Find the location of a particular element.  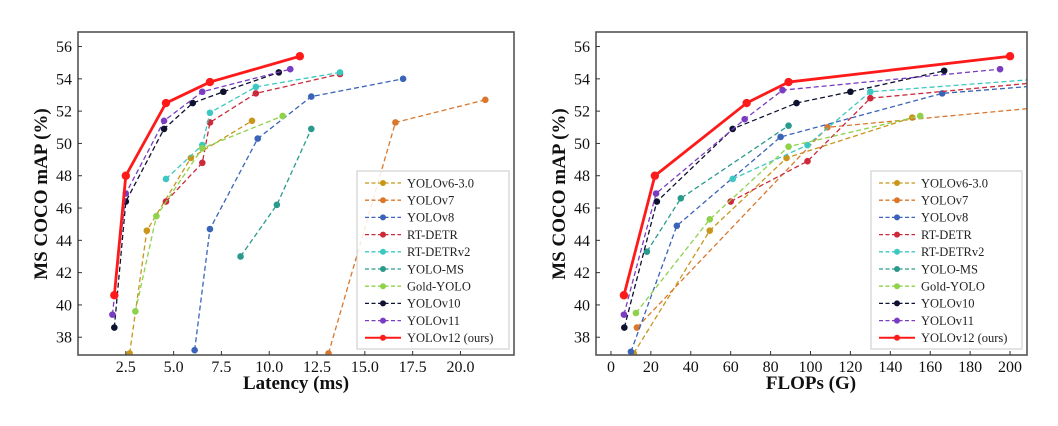

legend-label: YOLOv6-3.0 is located at coordinates (954, 183).